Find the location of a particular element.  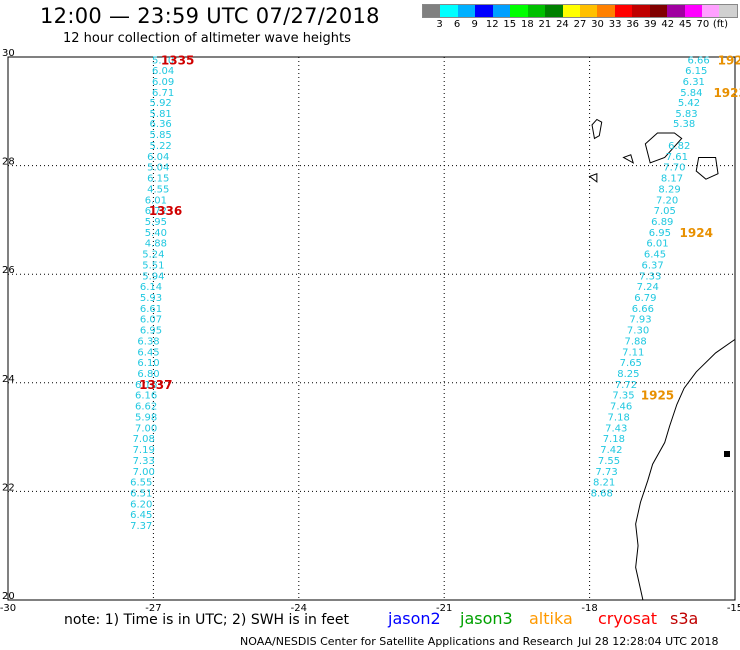

wave-height-value: 6.04 is located at coordinates (163, 71).